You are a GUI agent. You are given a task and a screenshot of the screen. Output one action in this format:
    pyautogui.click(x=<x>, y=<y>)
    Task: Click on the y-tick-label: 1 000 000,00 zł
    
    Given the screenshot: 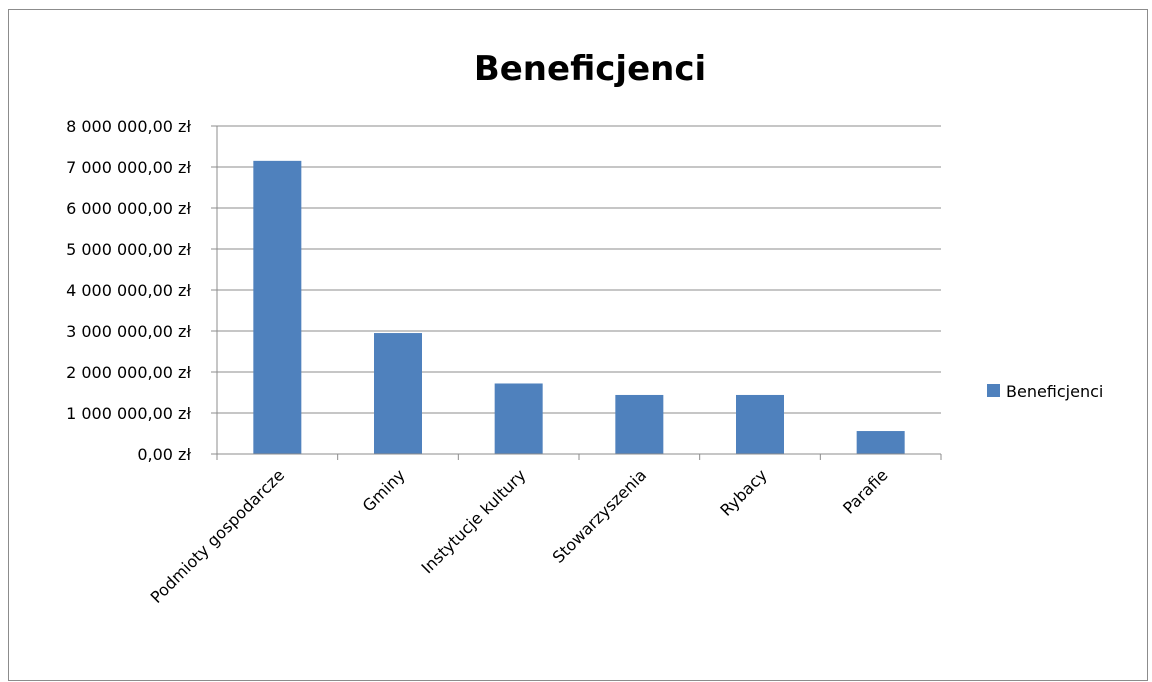 What is the action you would take?
    pyautogui.click(x=128, y=413)
    